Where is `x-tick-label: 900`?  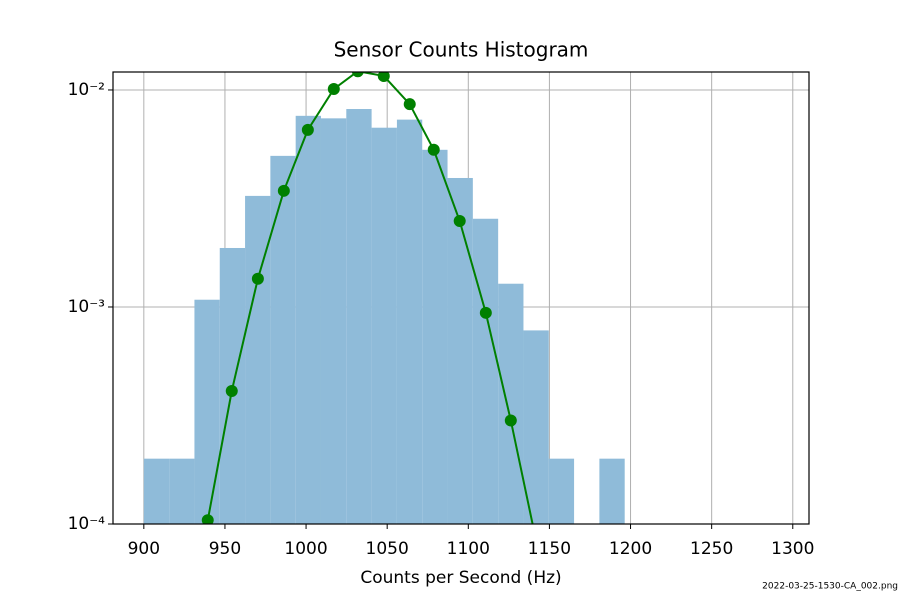 x-tick-label: 900 is located at coordinates (144, 549).